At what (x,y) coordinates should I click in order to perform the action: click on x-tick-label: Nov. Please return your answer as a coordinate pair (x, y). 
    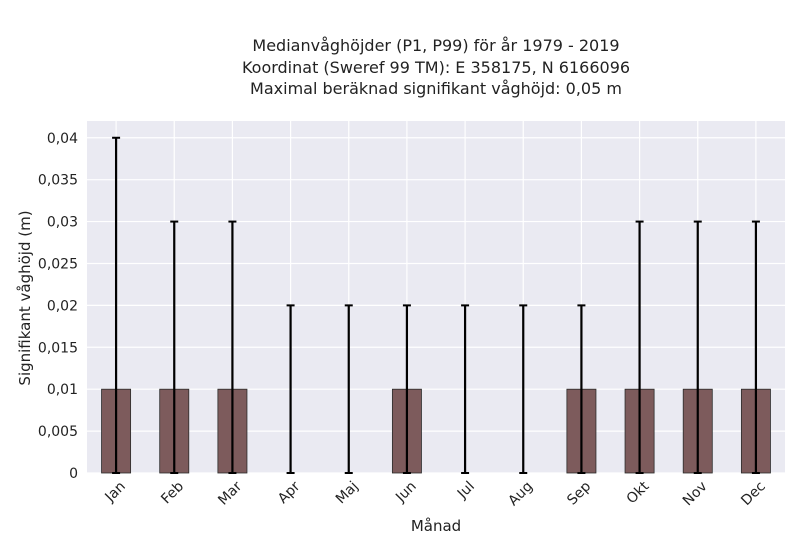
    Looking at the image, I should click on (695, 494).